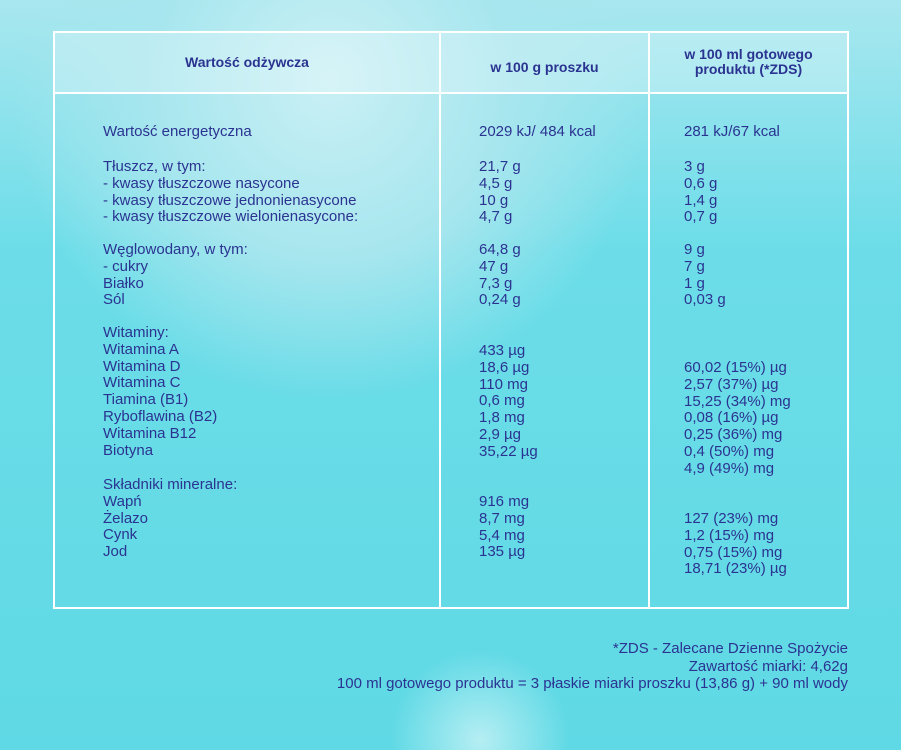 This screenshot has width=901, height=750. I want to click on nutrient-value: 110 mg, so click(503, 384).